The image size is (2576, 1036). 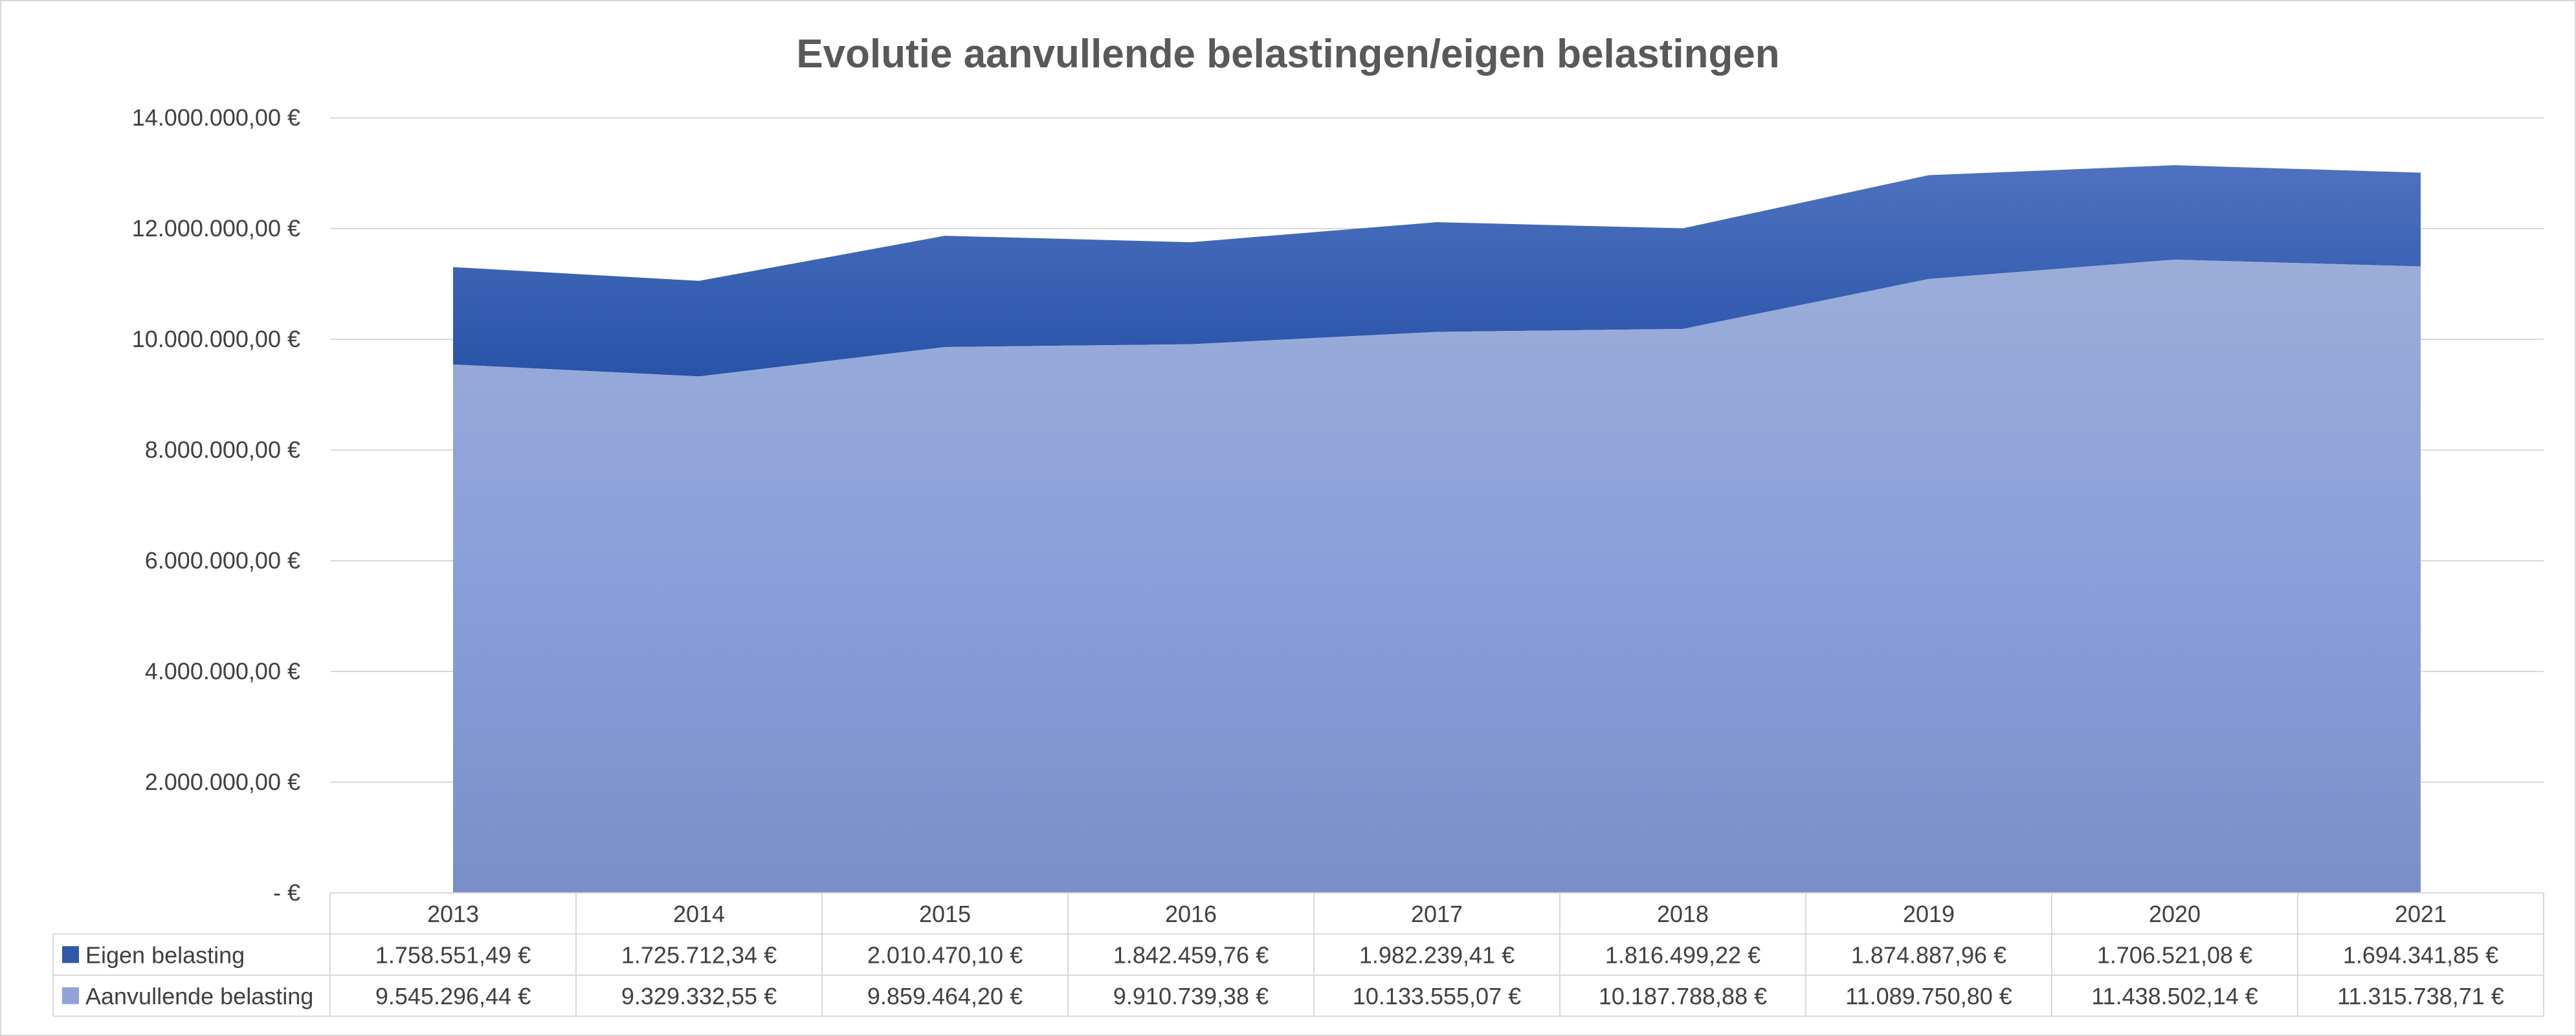 I want to click on data-table-value: 1.706.521,08 €, so click(x=2174, y=954).